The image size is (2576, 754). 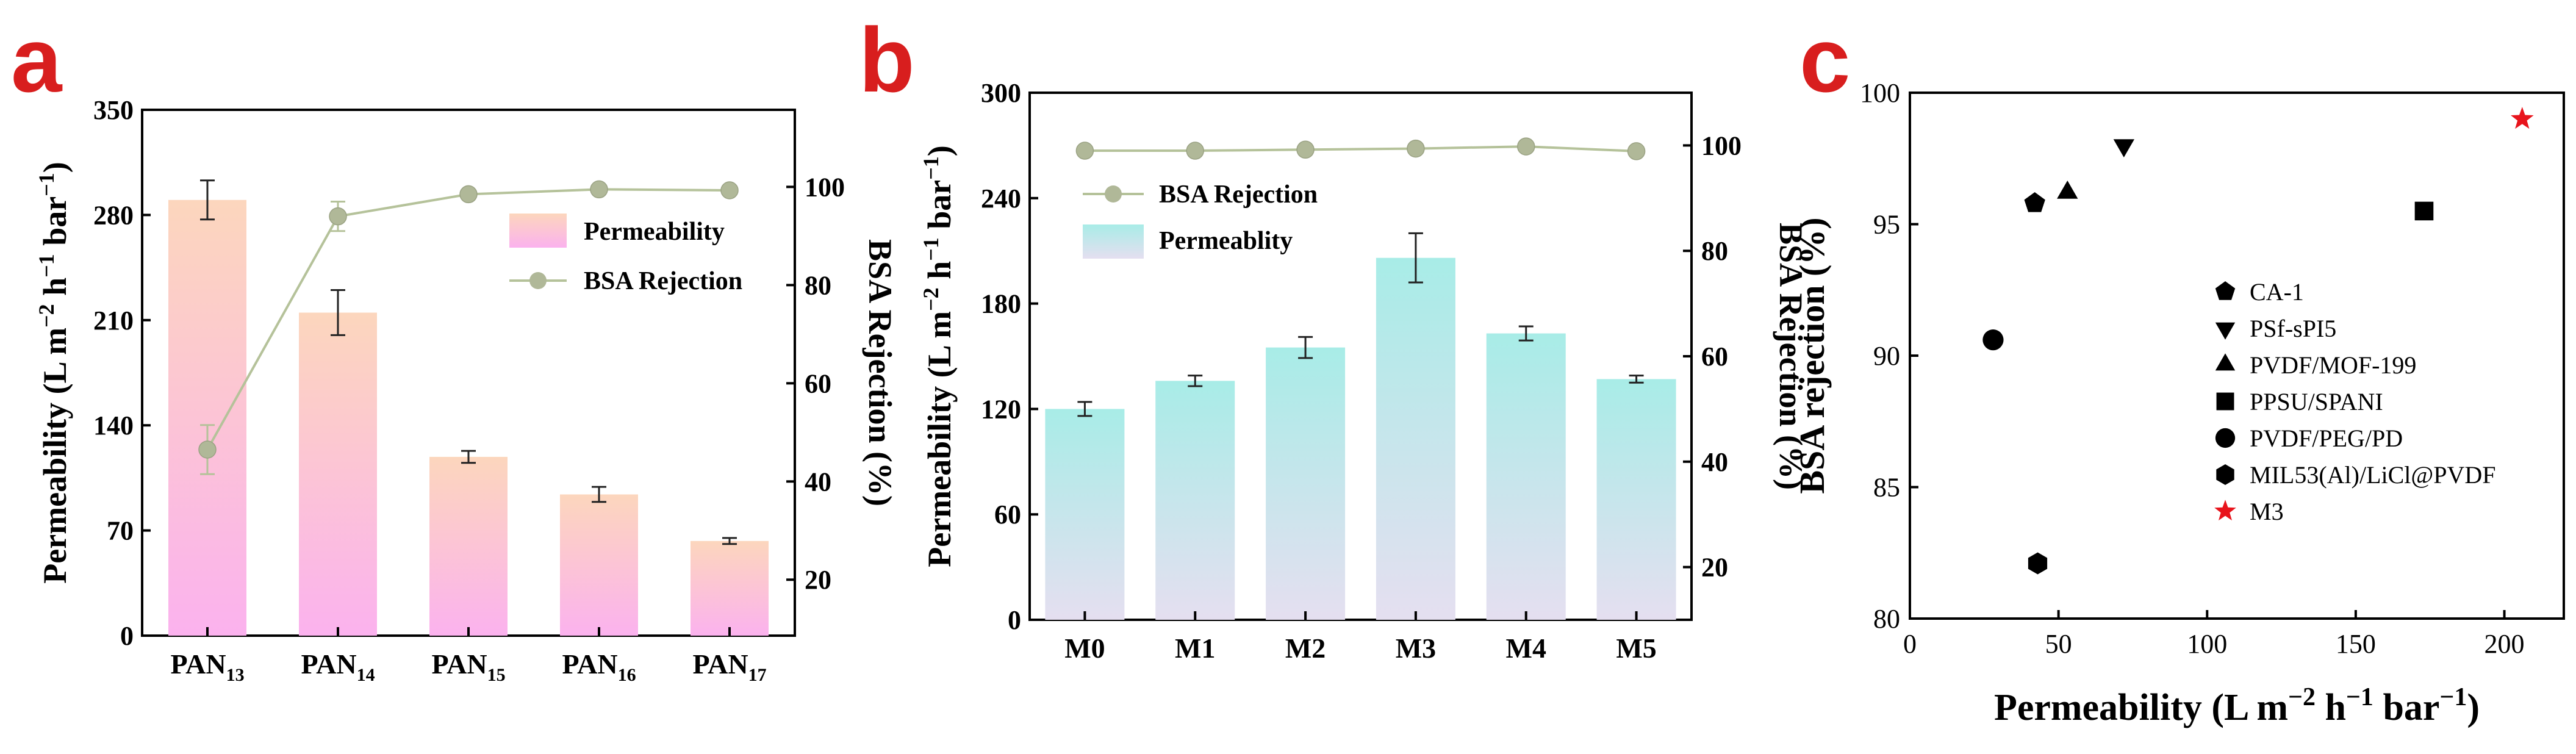 What do you see at coordinates (939, 356) in the screenshot?
I see `y-axis-label-left-b: Permeability (L m−2 h−1 bar−1)` at bounding box center [939, 356].